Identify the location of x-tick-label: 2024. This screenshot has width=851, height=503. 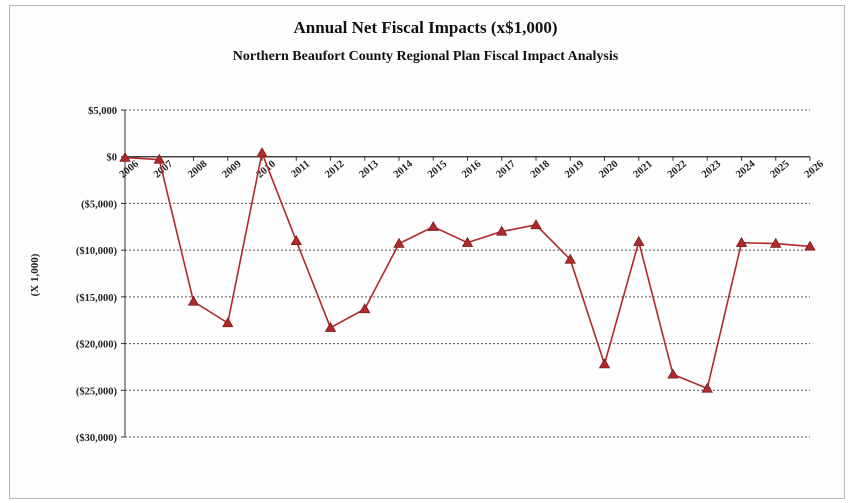
(746, 169).